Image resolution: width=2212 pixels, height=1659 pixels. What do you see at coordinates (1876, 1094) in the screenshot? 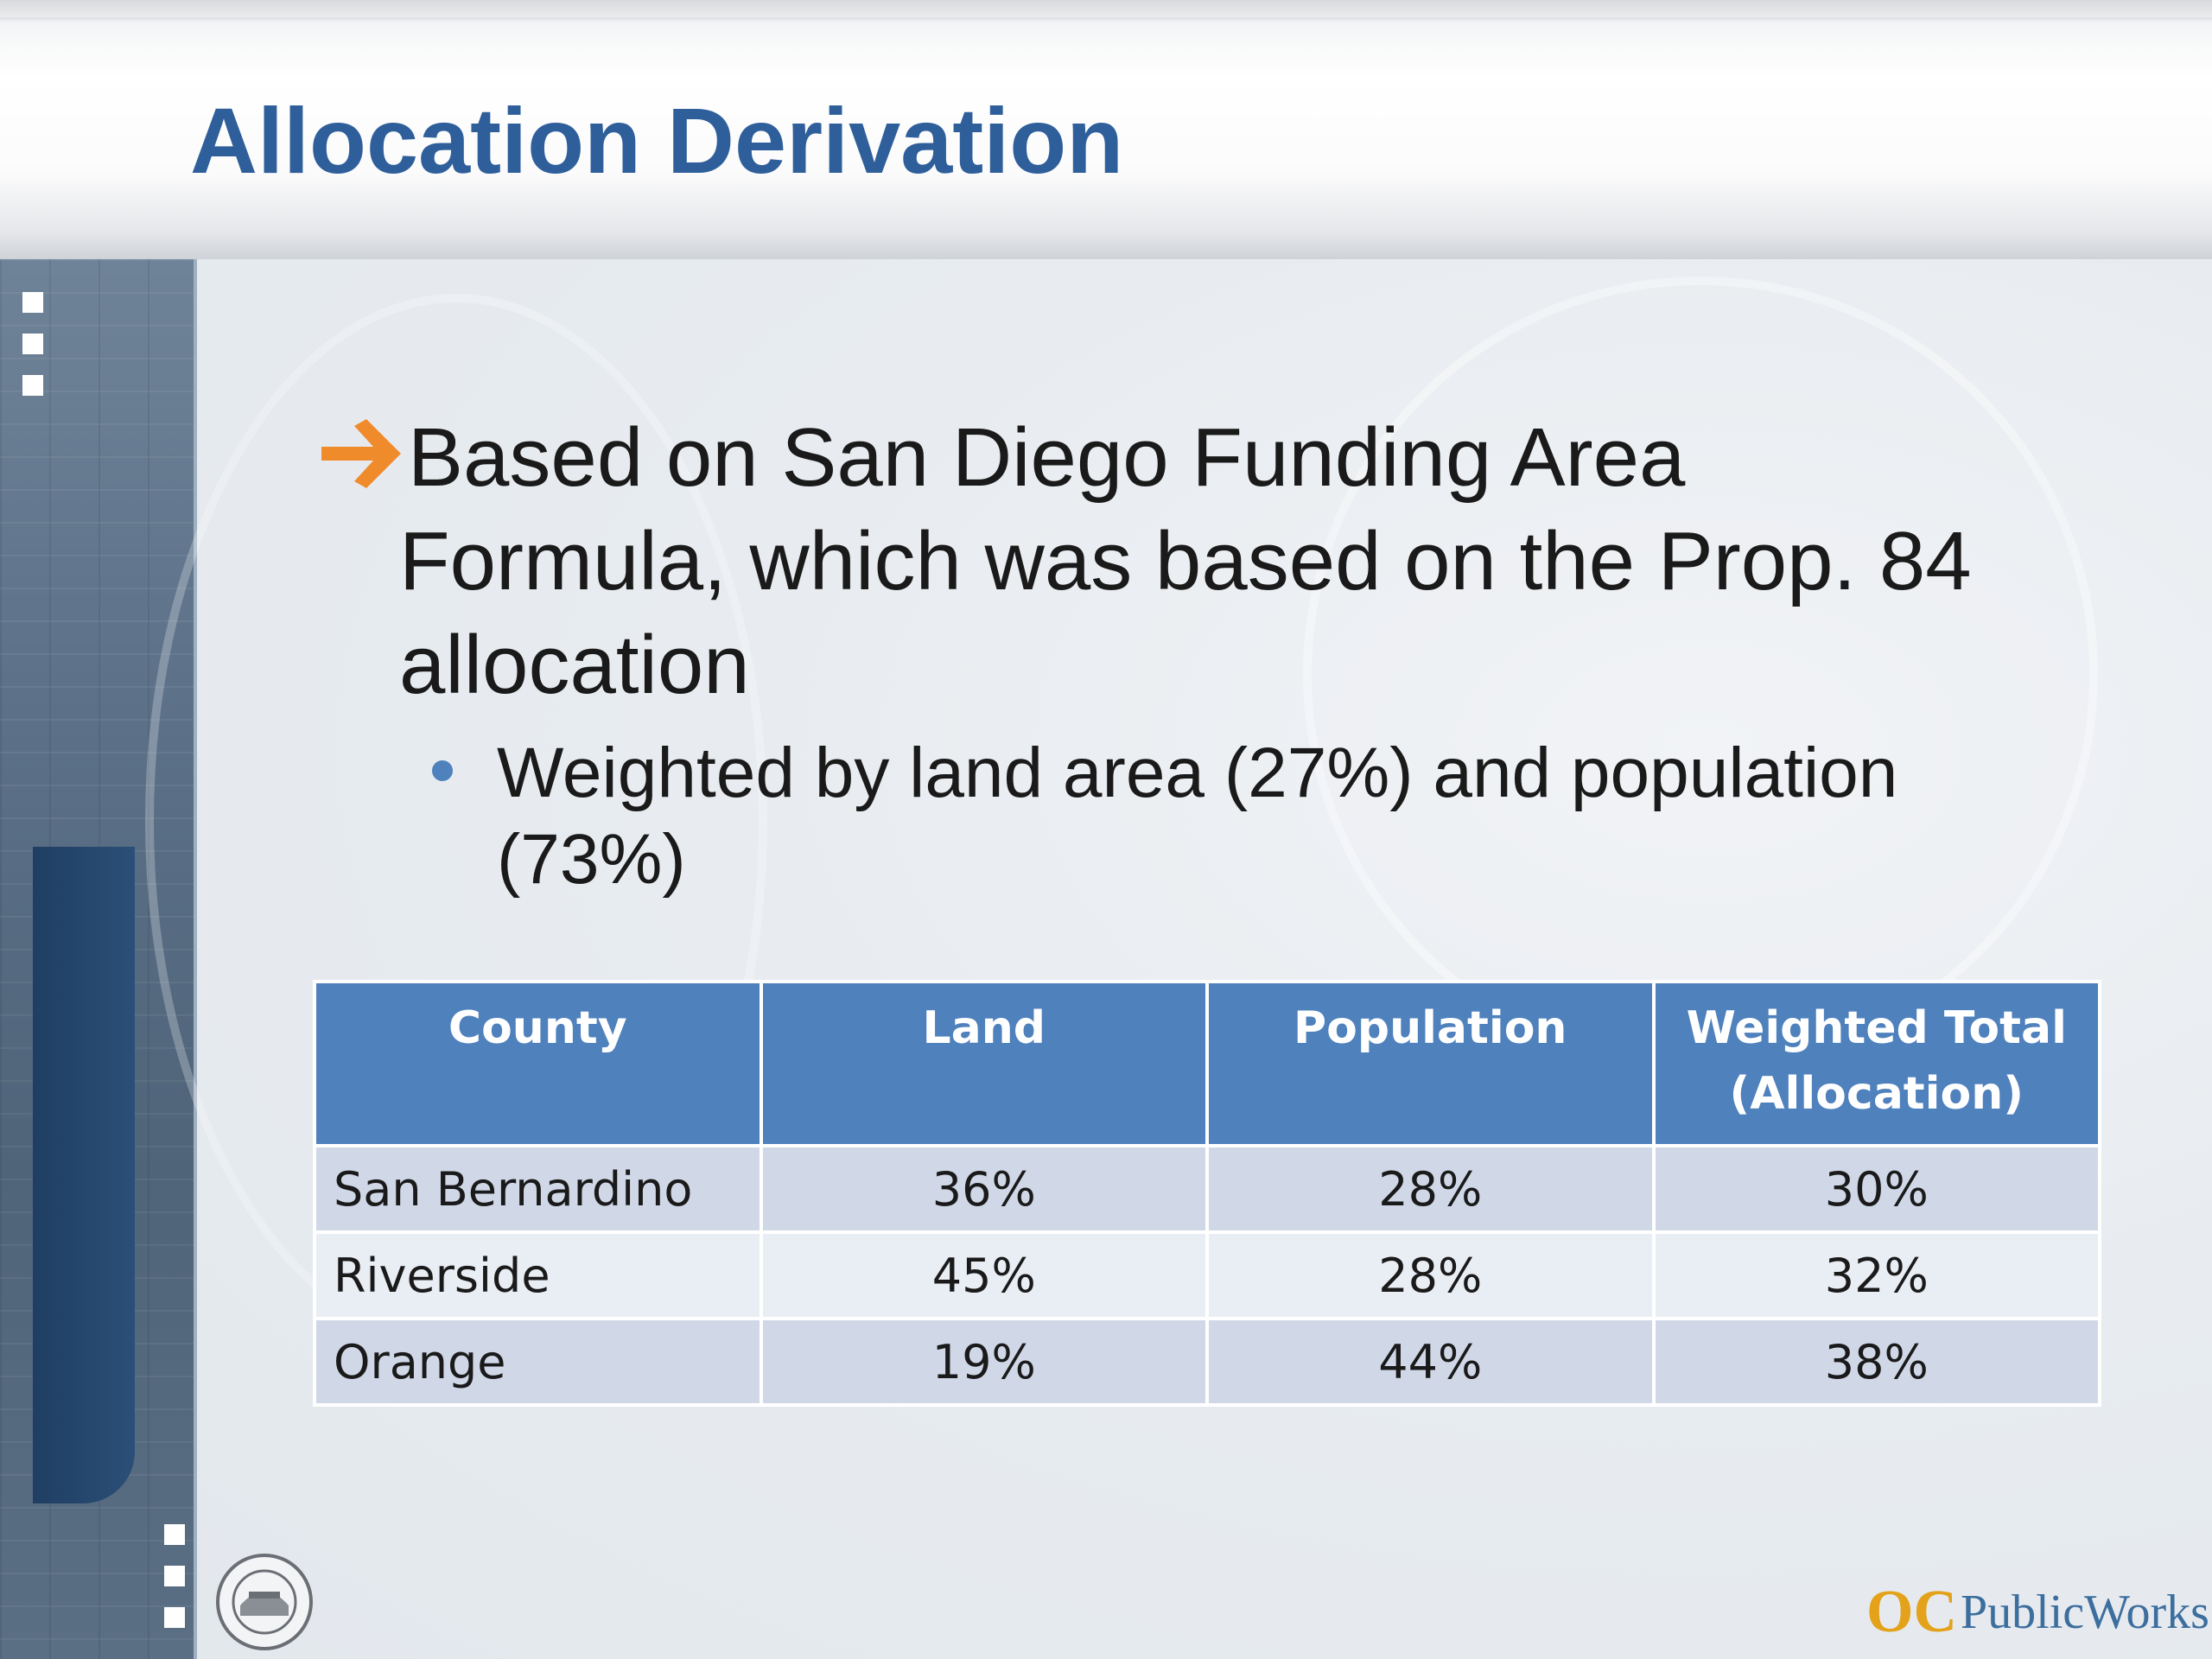
I see `header-line: (Allocation)` at bounding box center [1876, 1094].